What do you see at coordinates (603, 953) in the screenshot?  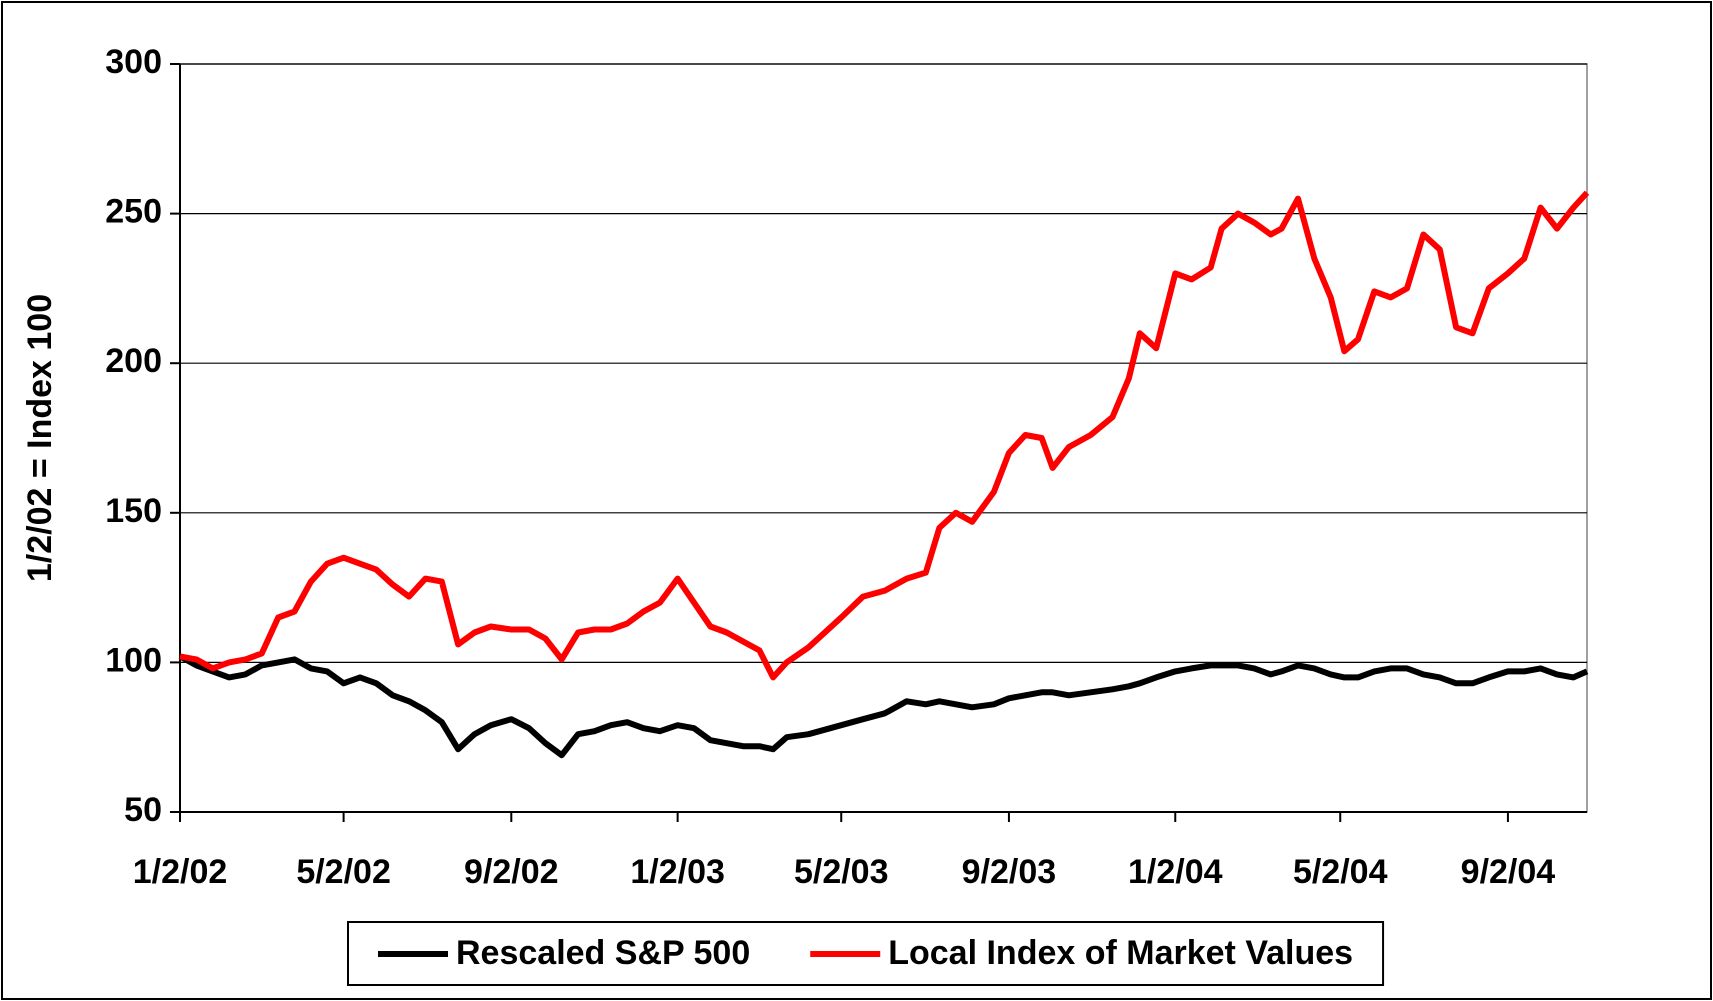 I see `legend-label: Rescaled S&P 500` at bounding box center [603, 953].